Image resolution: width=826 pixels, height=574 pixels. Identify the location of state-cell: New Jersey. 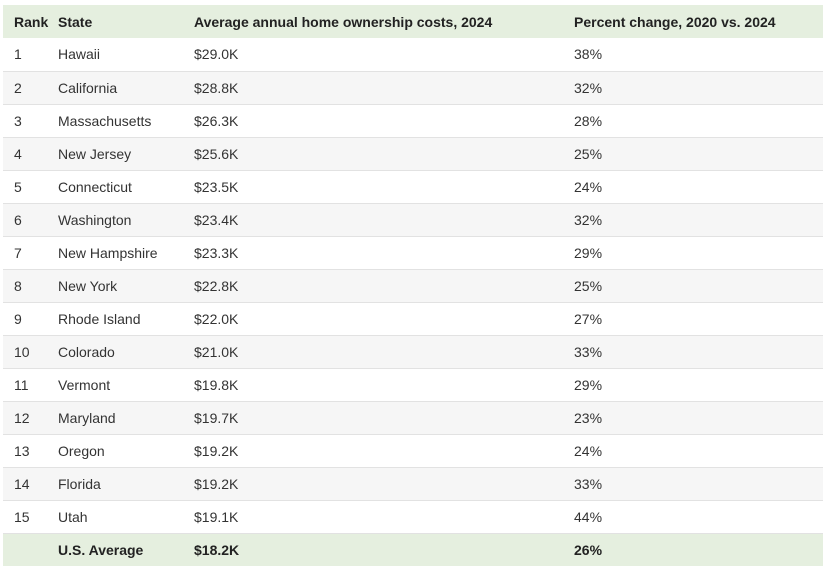
(95, 153).